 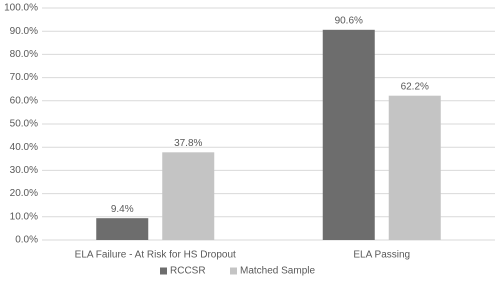 What do you see at coordinates (122, 209) in the screenshot?
I see `value-label: 9.4%` at bounding box center [122, 209].